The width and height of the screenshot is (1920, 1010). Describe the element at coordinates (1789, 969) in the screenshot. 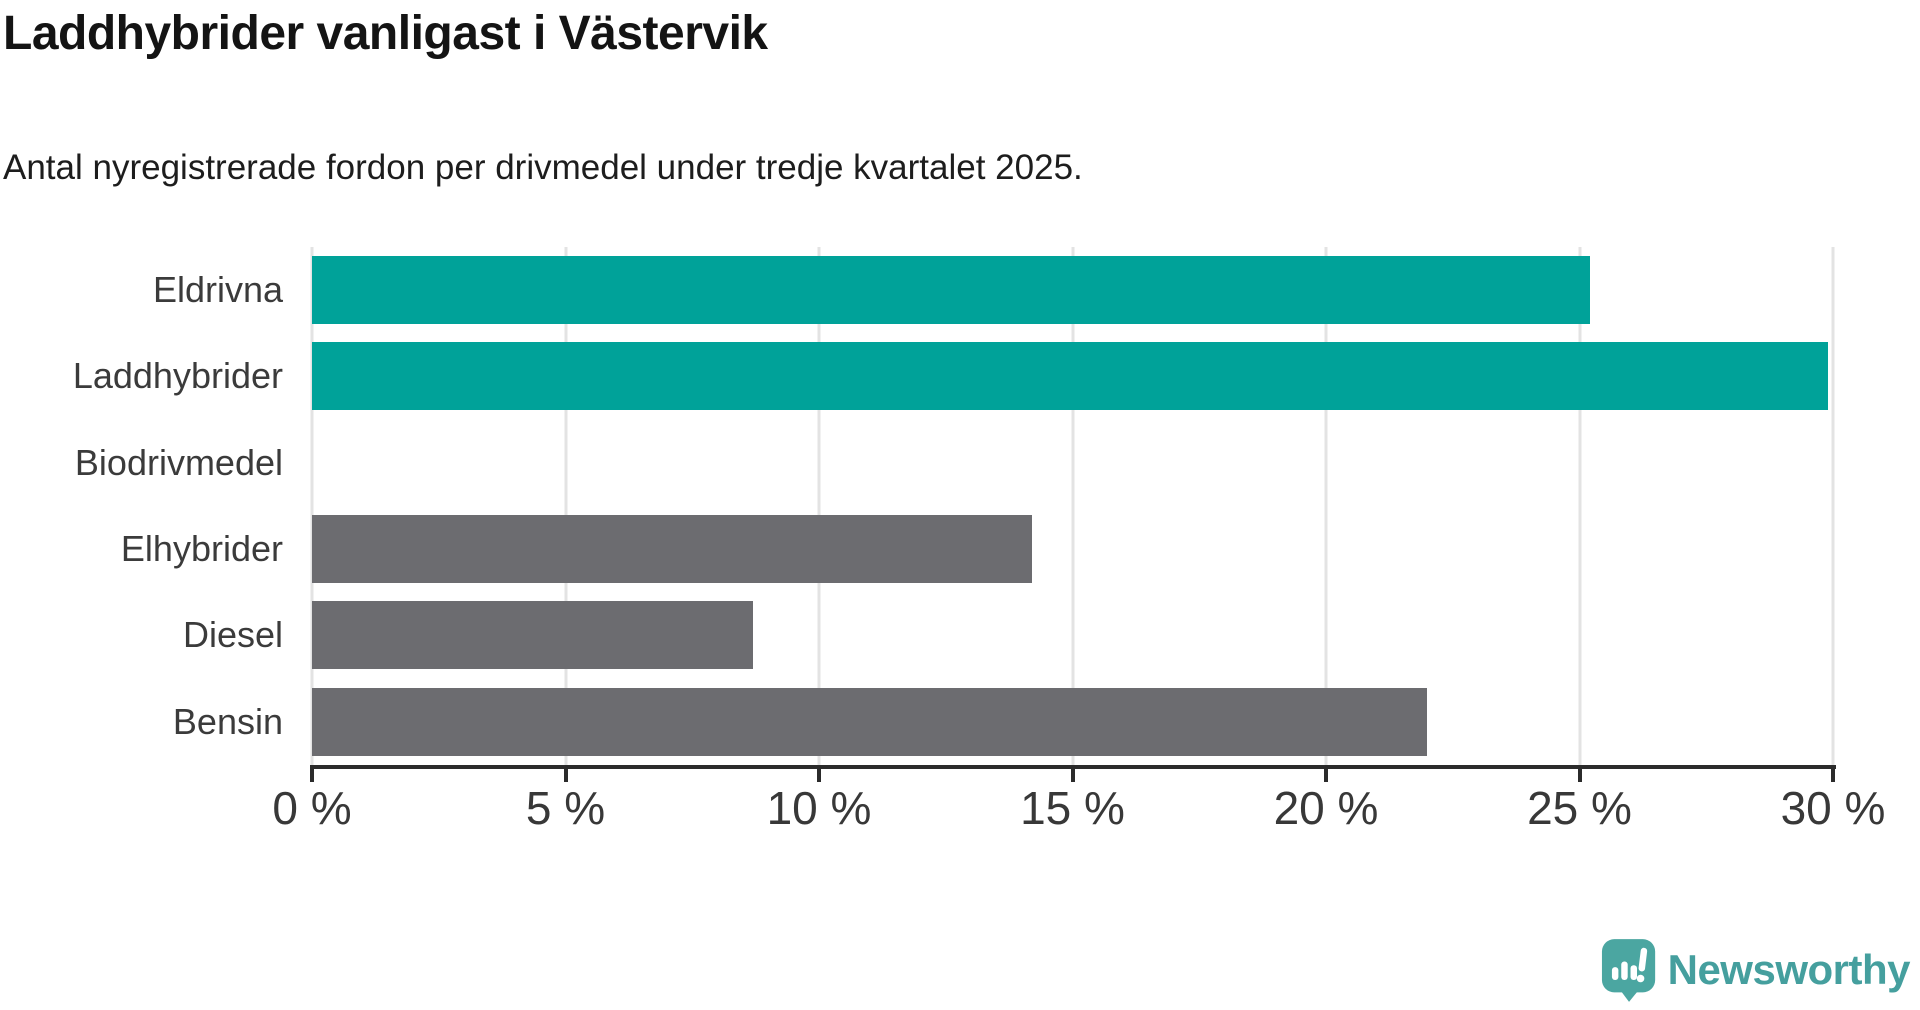

I see `brand-name: Newsworthy` at that location.